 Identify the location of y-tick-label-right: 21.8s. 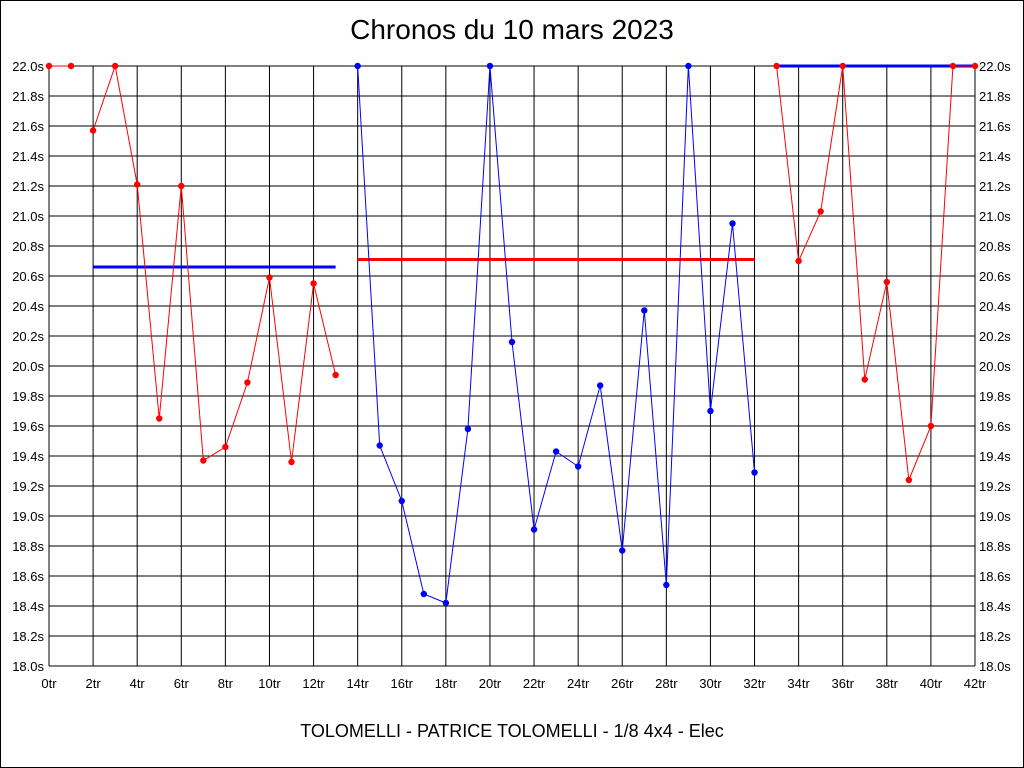
(995, 96).